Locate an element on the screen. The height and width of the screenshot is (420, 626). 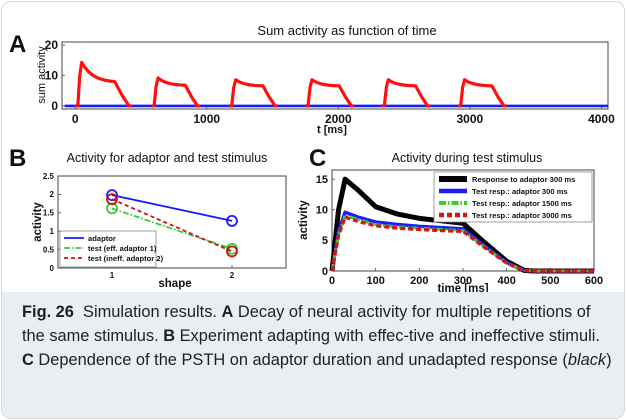
panel-b-xlabel: shape is located at coordinates (174, 284).